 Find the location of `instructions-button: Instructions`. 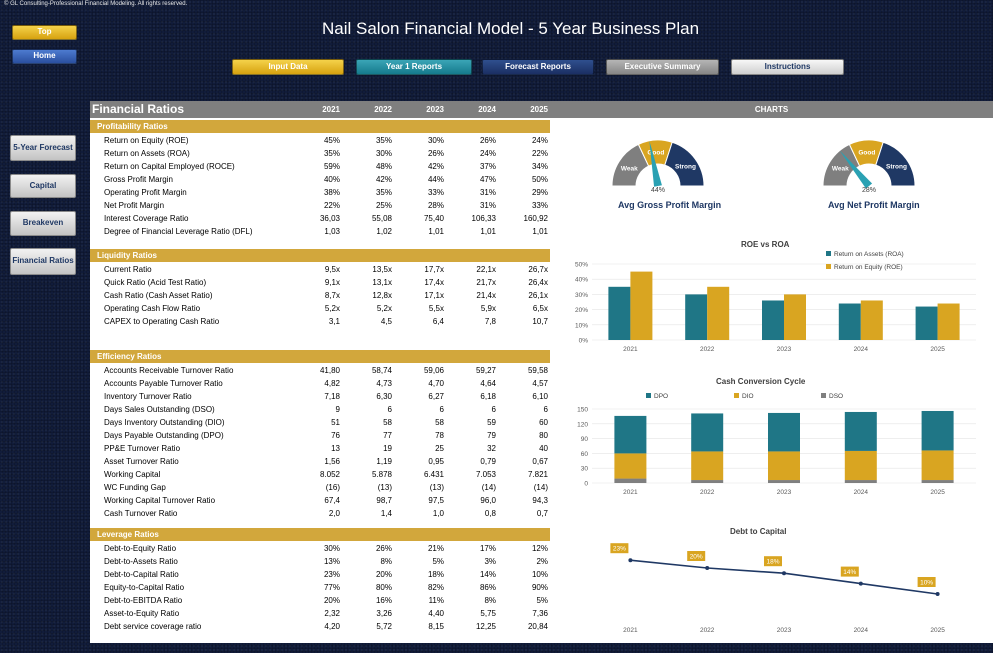

instructions-button: Instructions is located at coordinates (787, 67).